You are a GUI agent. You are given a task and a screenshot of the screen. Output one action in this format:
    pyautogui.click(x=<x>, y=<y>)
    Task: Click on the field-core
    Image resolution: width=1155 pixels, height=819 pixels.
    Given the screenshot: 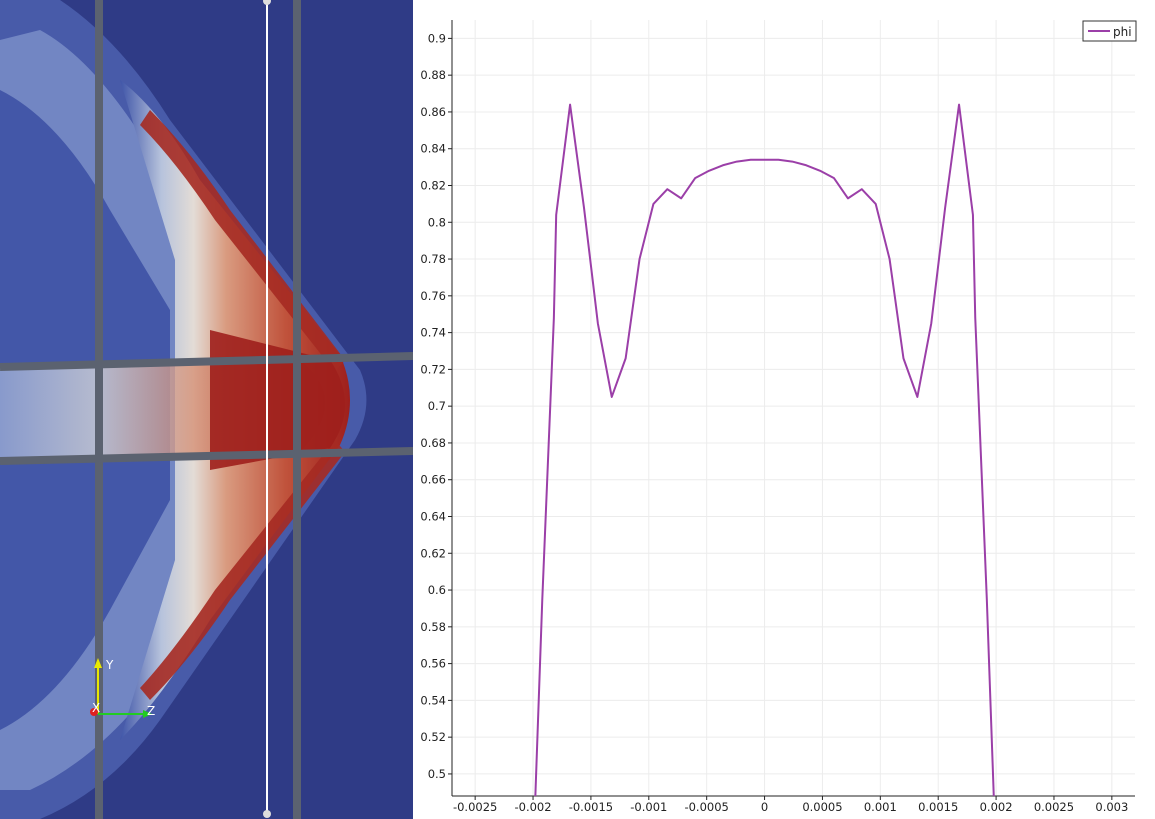 What is the action you would take?
    pyautogui.click(x=277, y=400)
    